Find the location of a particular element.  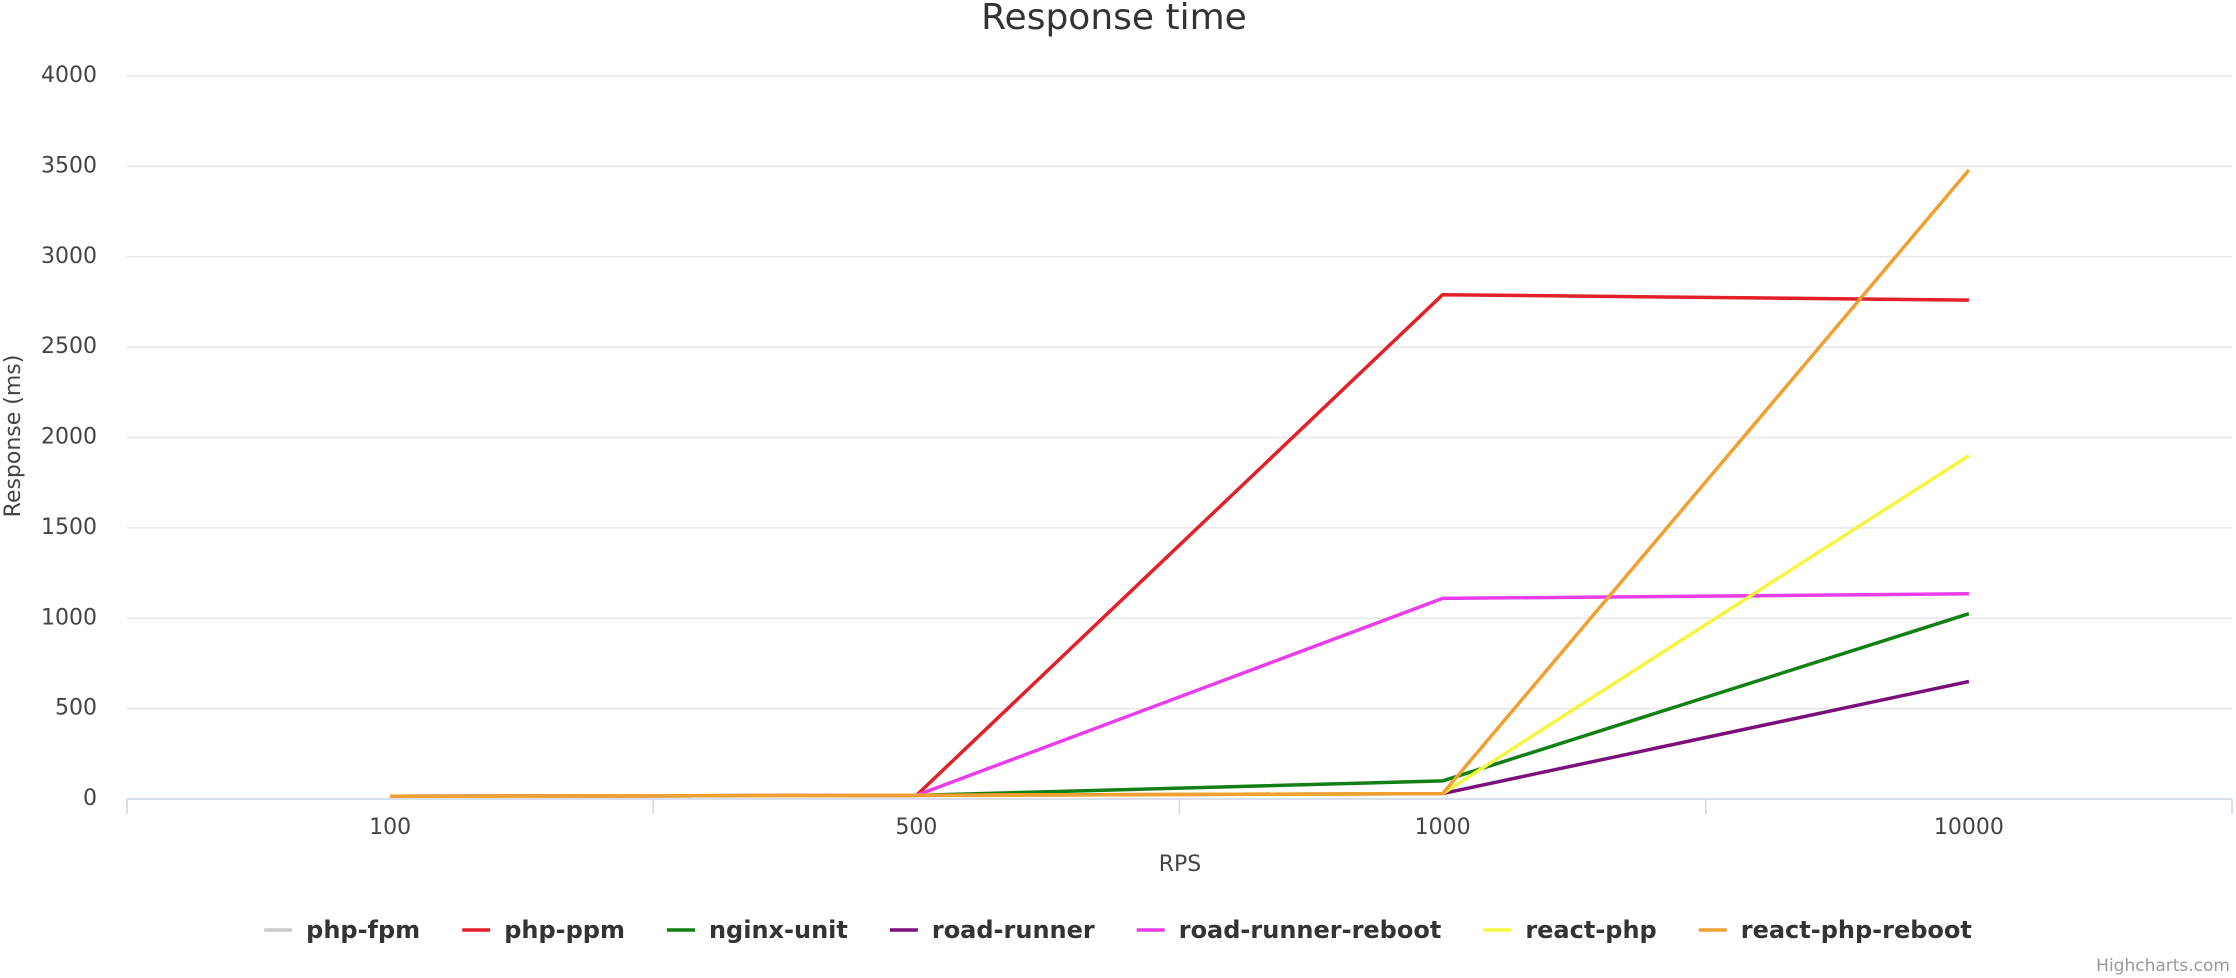

y-tick-label: 1500 is located at coordinates (69, 527).